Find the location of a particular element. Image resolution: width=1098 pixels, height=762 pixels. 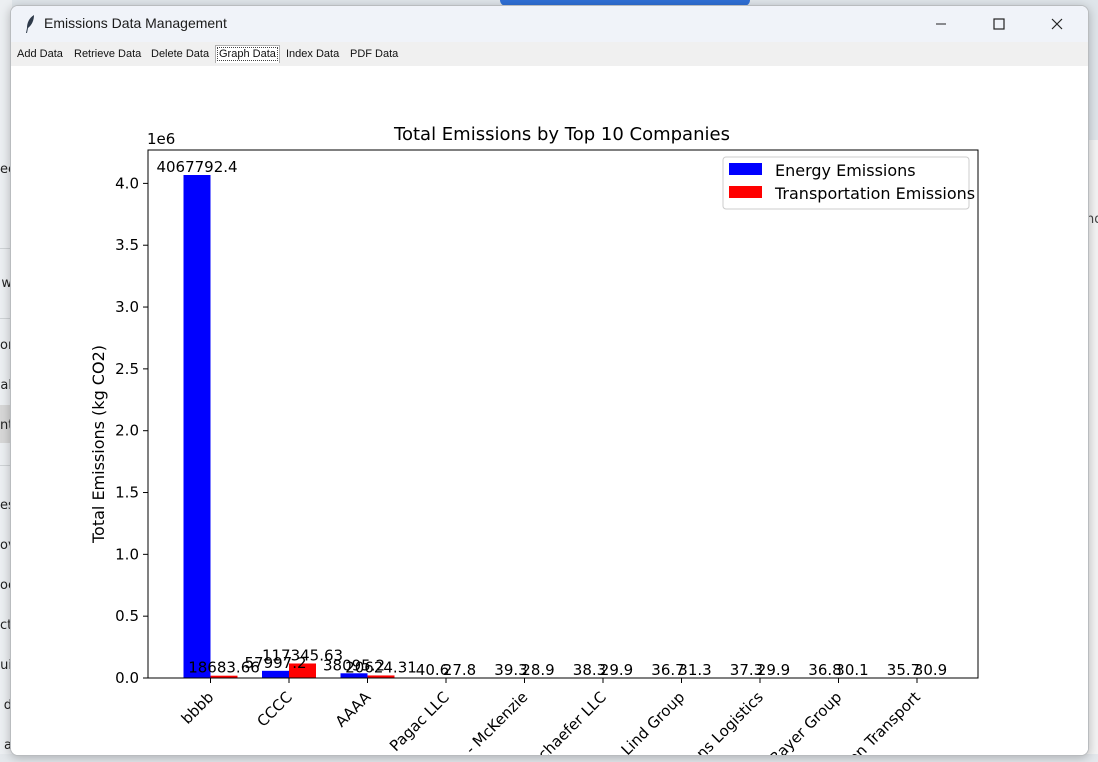

bar-value-label: 4067792.4 is located at coordinates (196, 167).